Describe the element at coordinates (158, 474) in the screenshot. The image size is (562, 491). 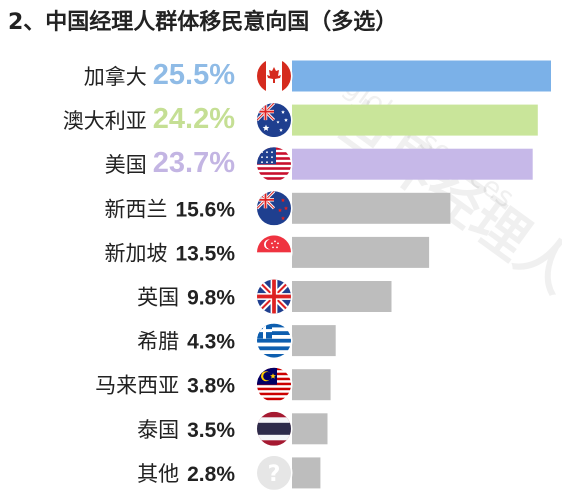
I see `category-name: 其他` at that location.